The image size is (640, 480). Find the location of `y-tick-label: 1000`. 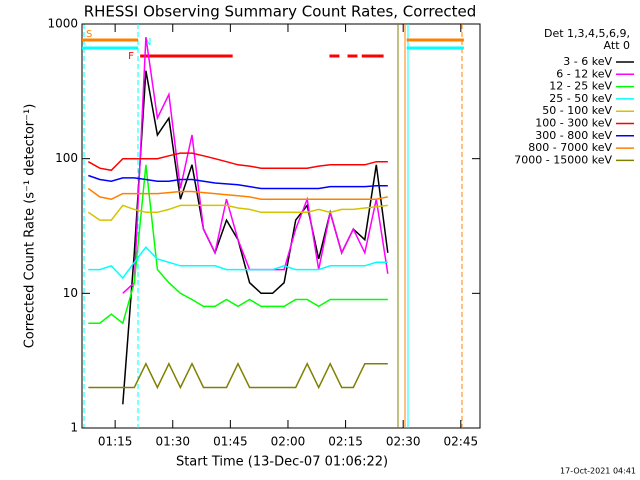

y-tick-label: 1000 is located at coordinates (62, 24).